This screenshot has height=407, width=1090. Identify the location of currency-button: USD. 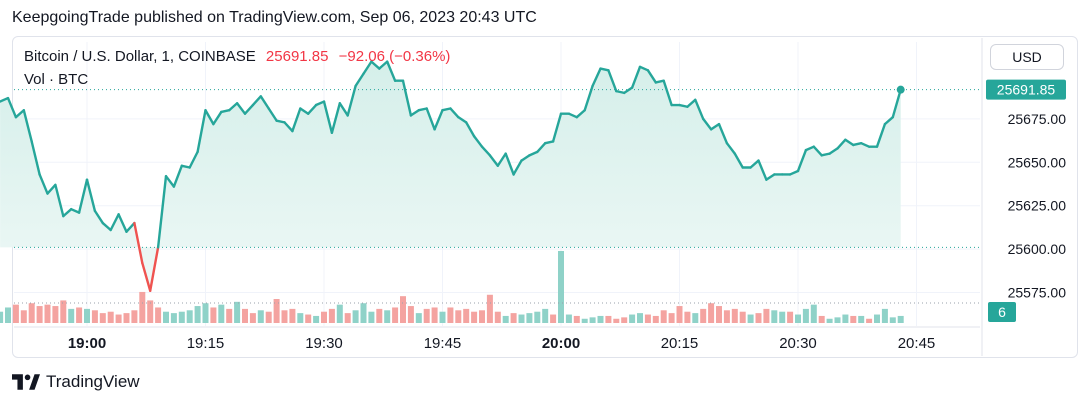
(1027, 57).